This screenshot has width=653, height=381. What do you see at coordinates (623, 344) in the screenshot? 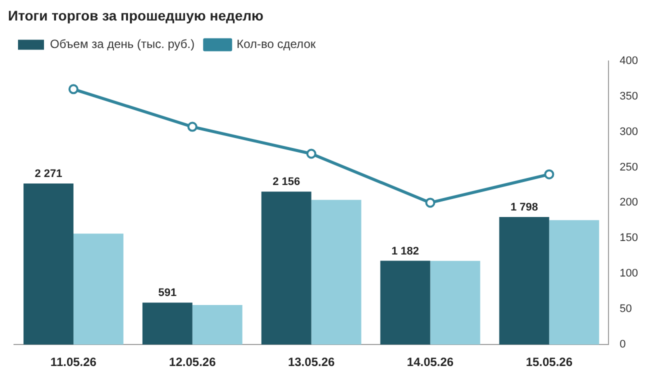
I see `y2-tick-label: 0` at bounding box center [623, 344].